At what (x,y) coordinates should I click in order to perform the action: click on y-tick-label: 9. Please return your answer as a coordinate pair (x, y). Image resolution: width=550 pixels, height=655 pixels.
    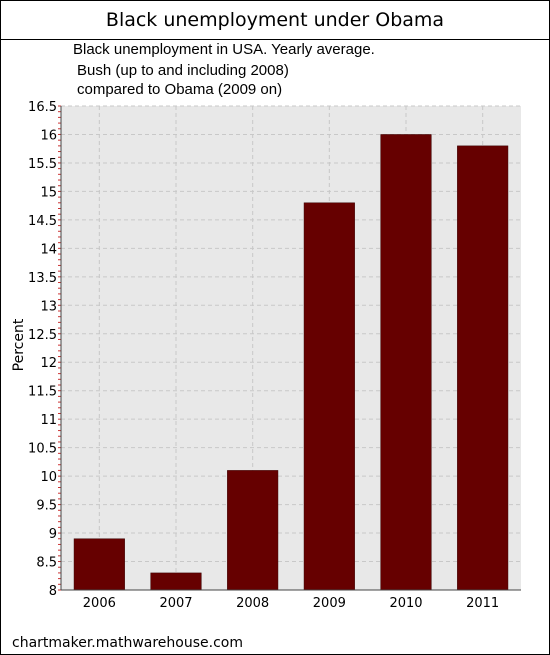
    Looking at the image, I should click on (53, 534).